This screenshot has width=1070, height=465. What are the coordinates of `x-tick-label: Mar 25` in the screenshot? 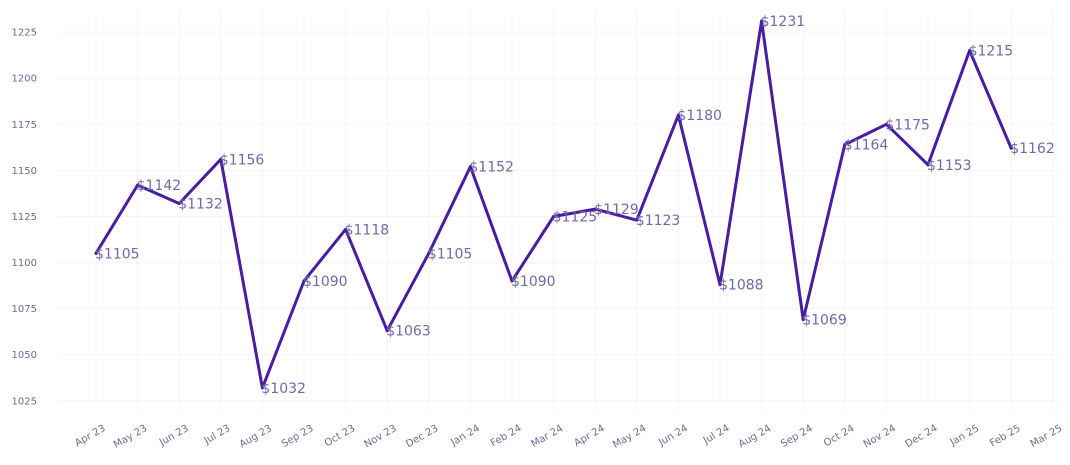 It's located at (1047, 436).